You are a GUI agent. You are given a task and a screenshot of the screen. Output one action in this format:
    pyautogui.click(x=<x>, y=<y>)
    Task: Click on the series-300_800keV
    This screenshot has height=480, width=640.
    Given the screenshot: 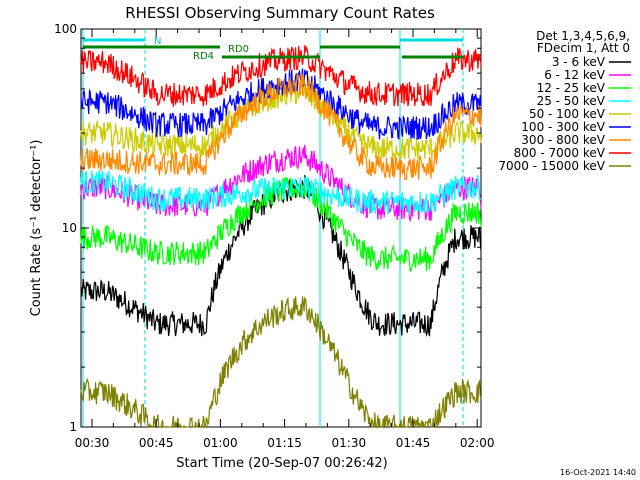 What is the action you would take?
    pyautogui.click(x=281, y=126)
    